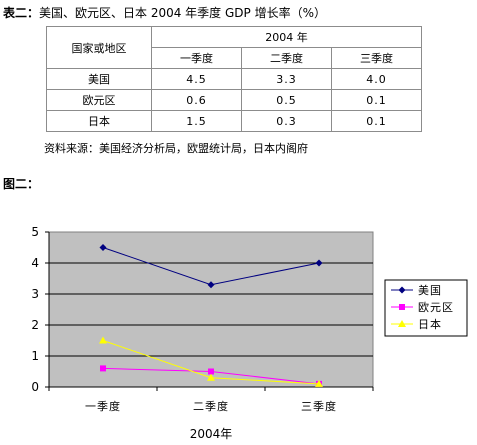  I want to click on table-row: 欧元区 0.6 0.5 0.1, so click(234, 100).